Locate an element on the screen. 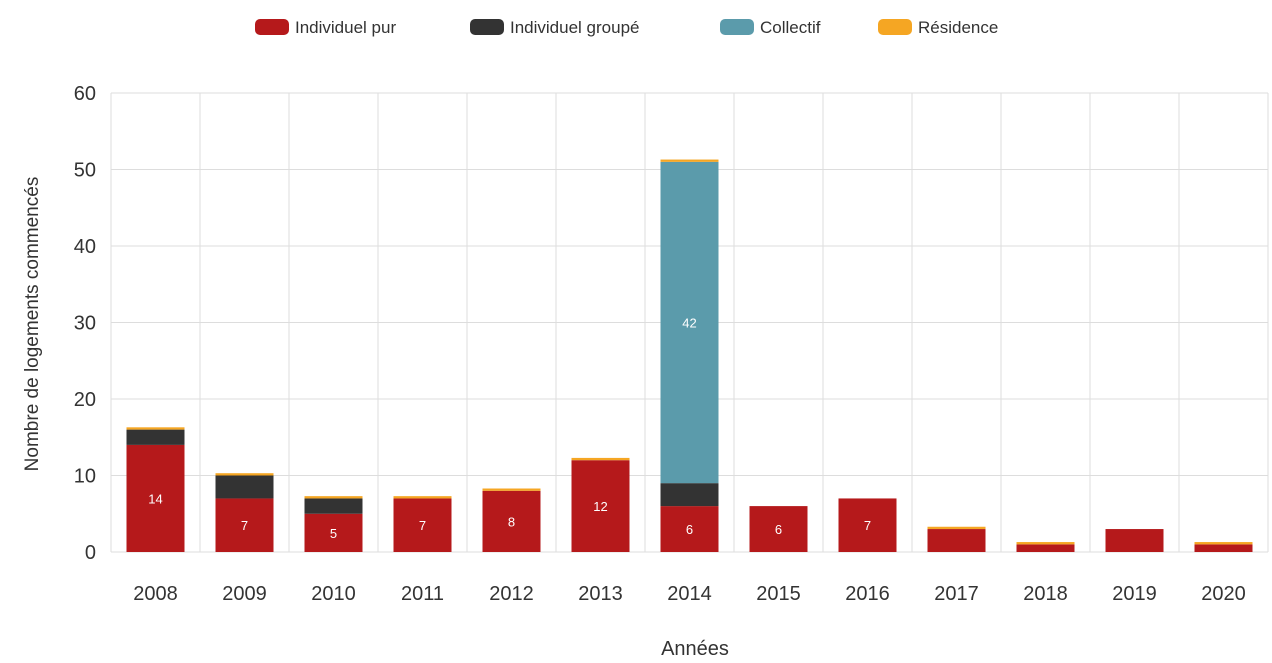 This screenshot has height=663, width=1272. bar-collectif-2014 is located at coordinates (689, 322).